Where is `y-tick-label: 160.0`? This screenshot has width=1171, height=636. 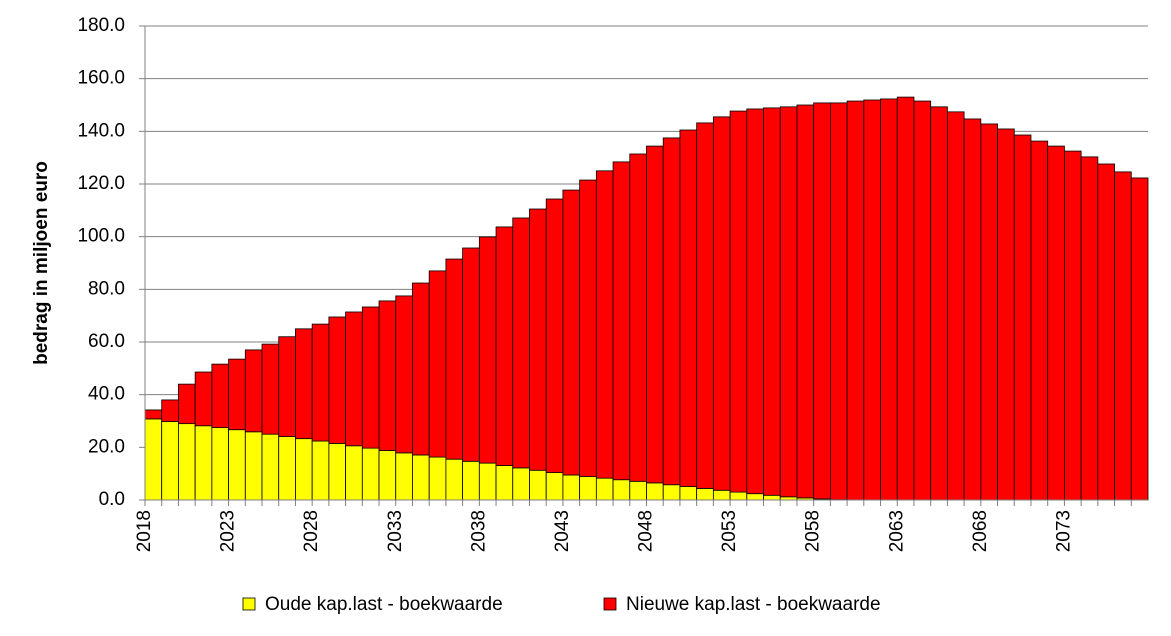 y-tick-label: 160.0 is located at coordinates (101, 78).